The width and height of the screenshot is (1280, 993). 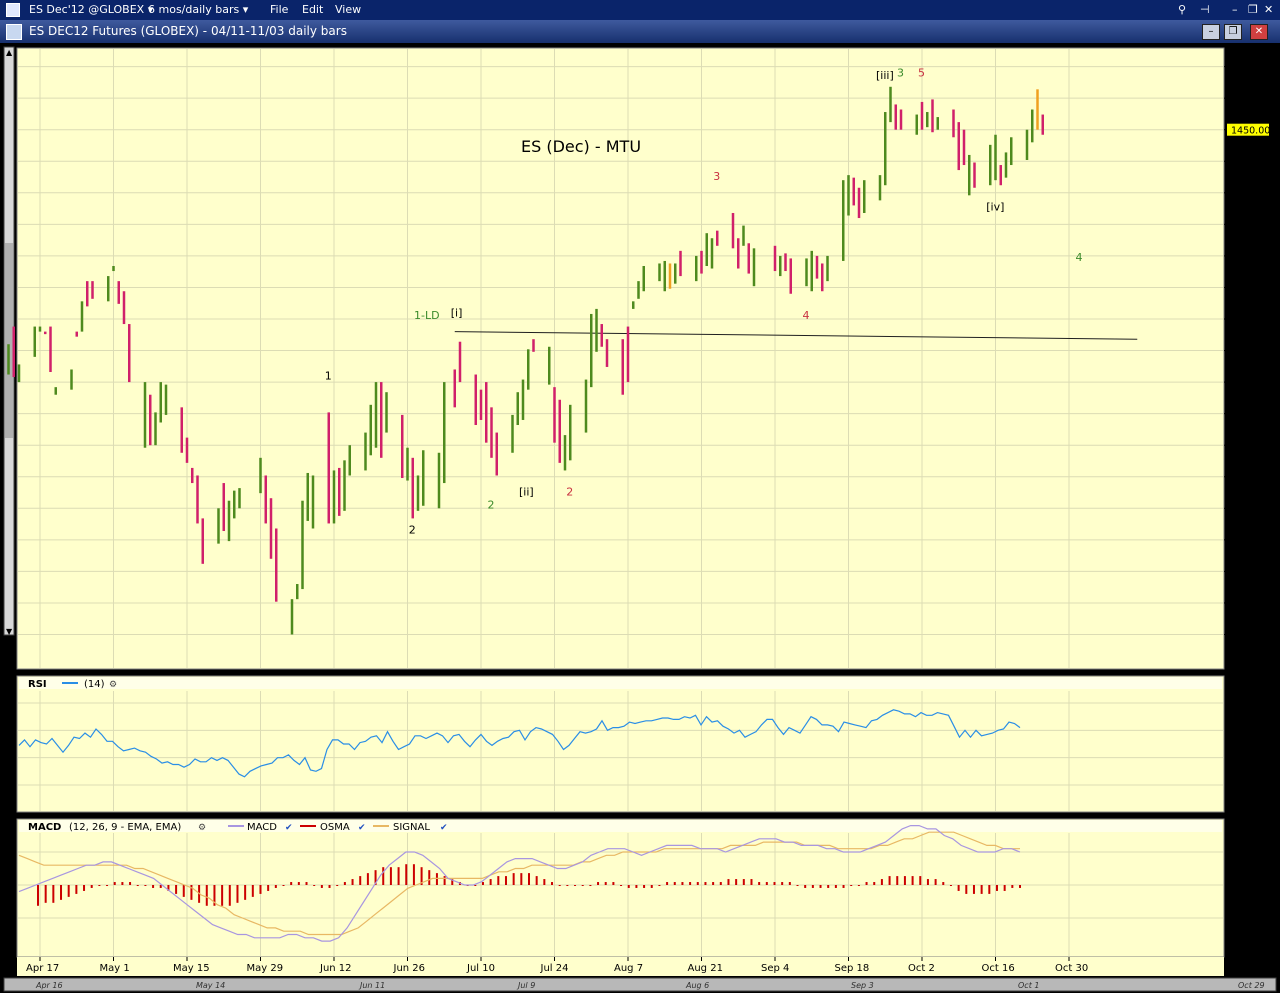 What do you see at coordinates (554, 968) in the screenshot?
I see `x-tick-label: Jul 24` at bounding box center [554, 968].